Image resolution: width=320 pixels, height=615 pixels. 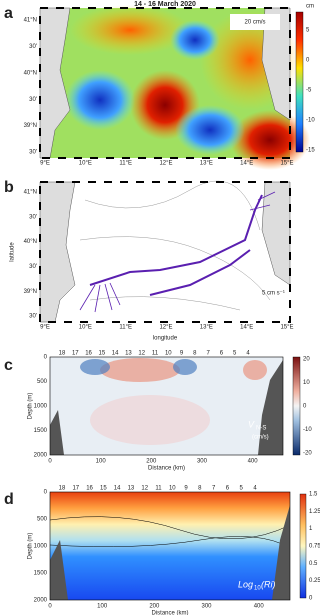 What do you see at coordinates (41, 431) in the screenshot?
I see `depth-label: 1500` at bounding box center [41, 431].